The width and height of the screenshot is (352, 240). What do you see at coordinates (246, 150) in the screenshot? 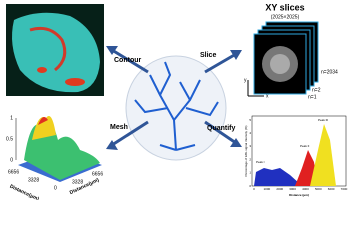
I see `y-axis-label: Percentage of EBL signal intensity (%)` at bounding box center [246, 150].